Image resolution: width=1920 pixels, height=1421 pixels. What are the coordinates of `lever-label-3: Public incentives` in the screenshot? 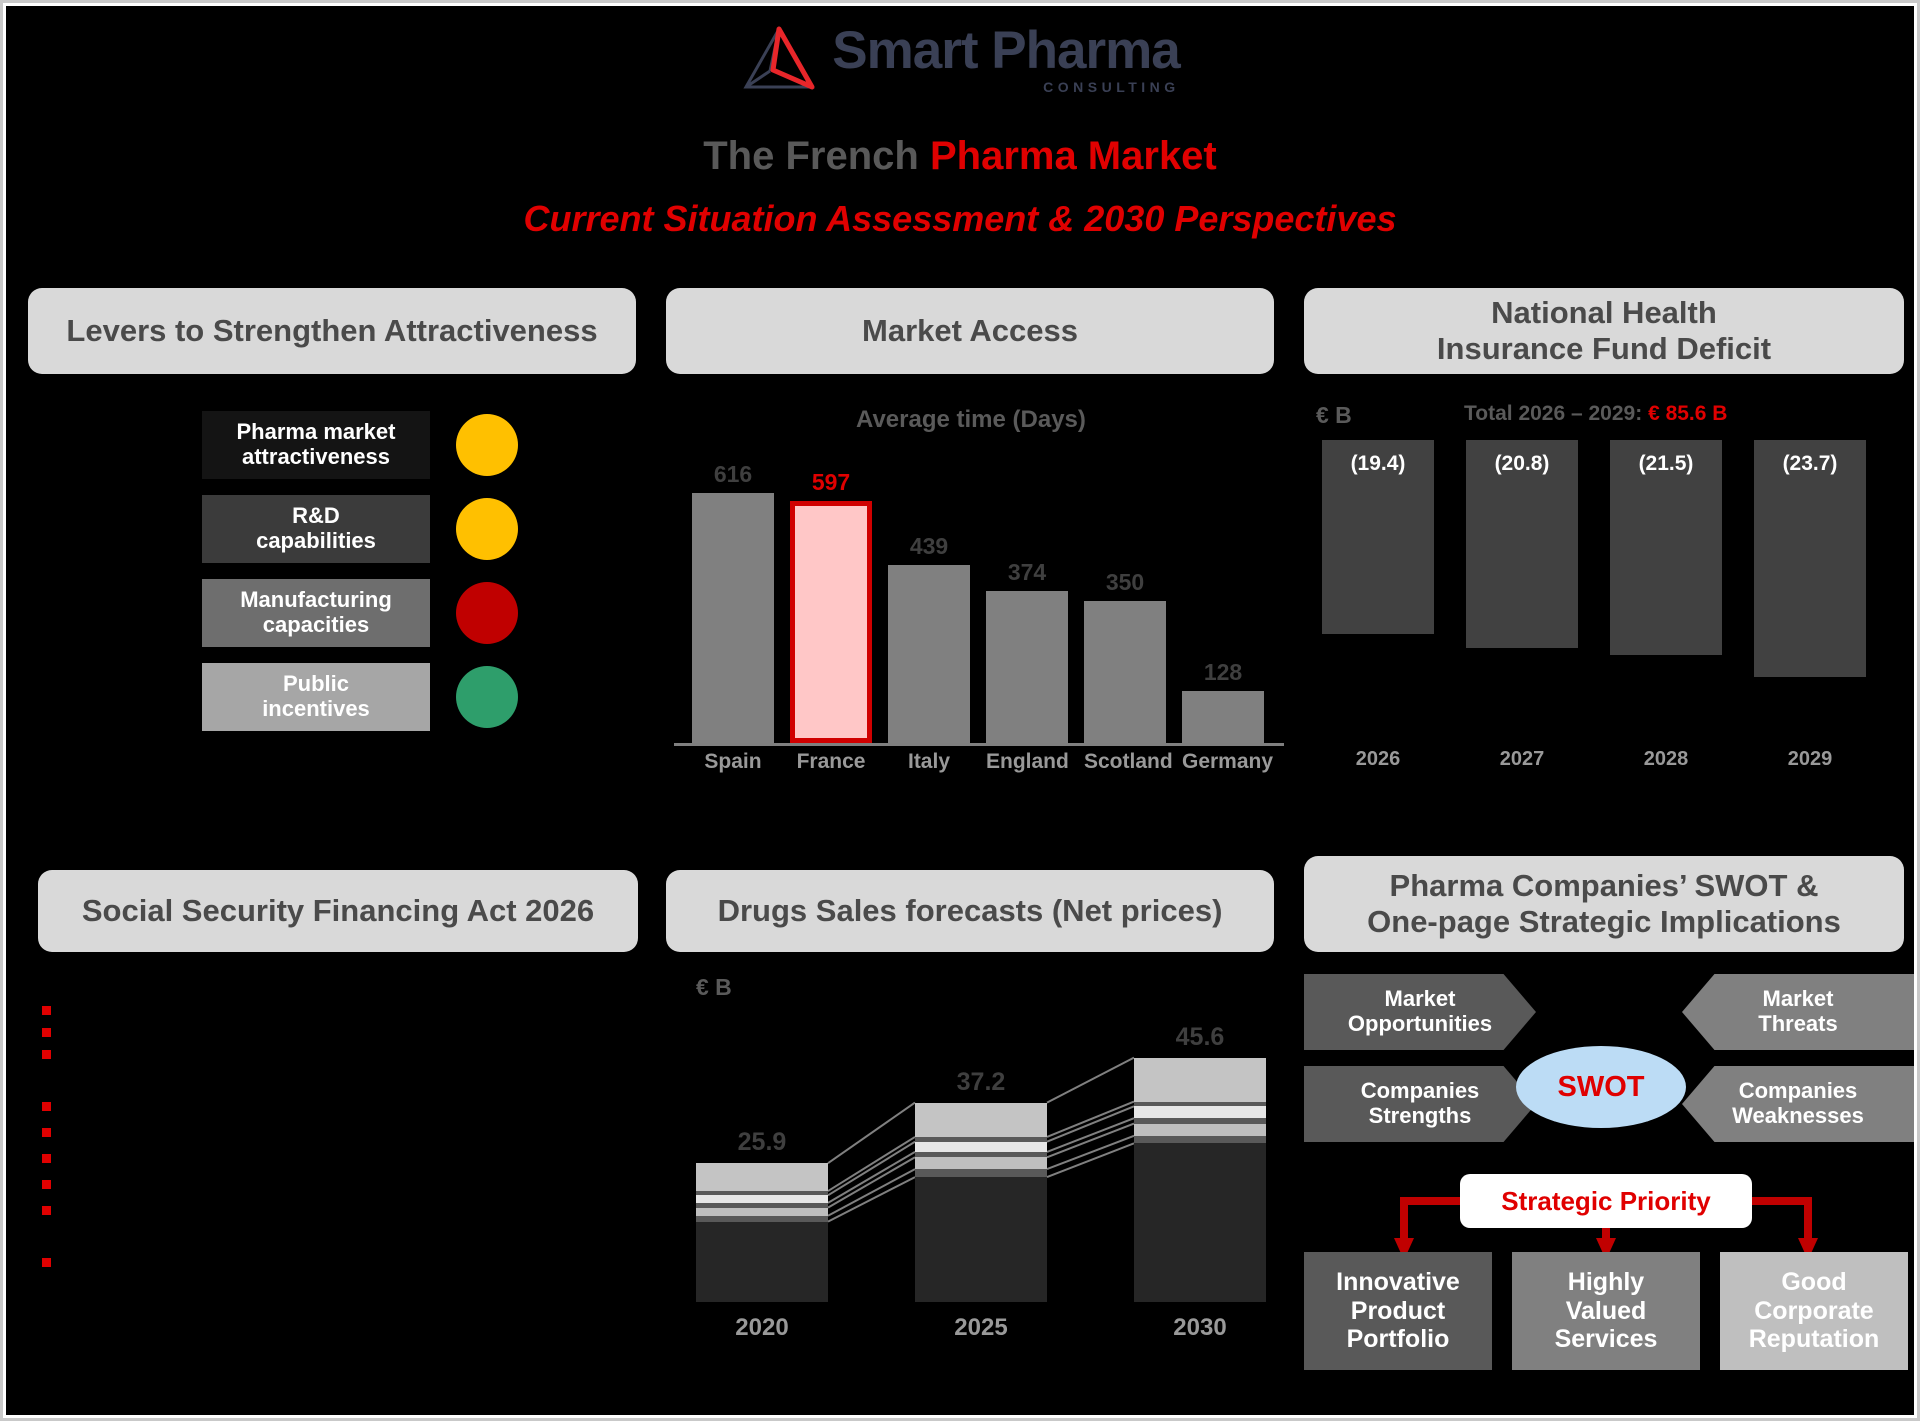 It's located at (316, 697).